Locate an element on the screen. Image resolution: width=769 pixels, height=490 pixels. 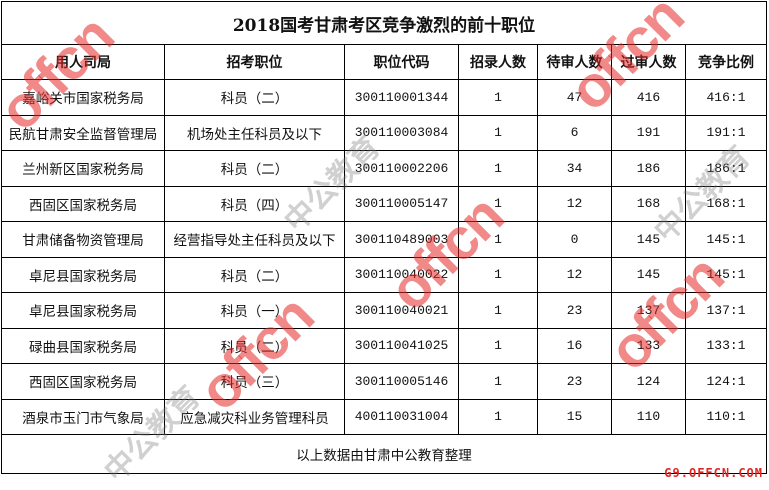
table-cell: 416 is located at coordinates (648, 97).